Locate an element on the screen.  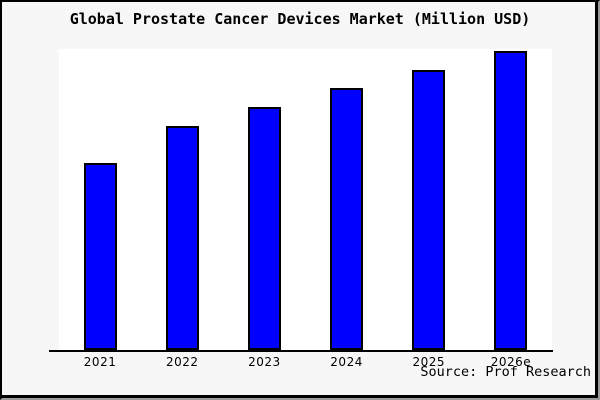
x-tick-label-2025: 2025 is located at coordinates (429, 362).